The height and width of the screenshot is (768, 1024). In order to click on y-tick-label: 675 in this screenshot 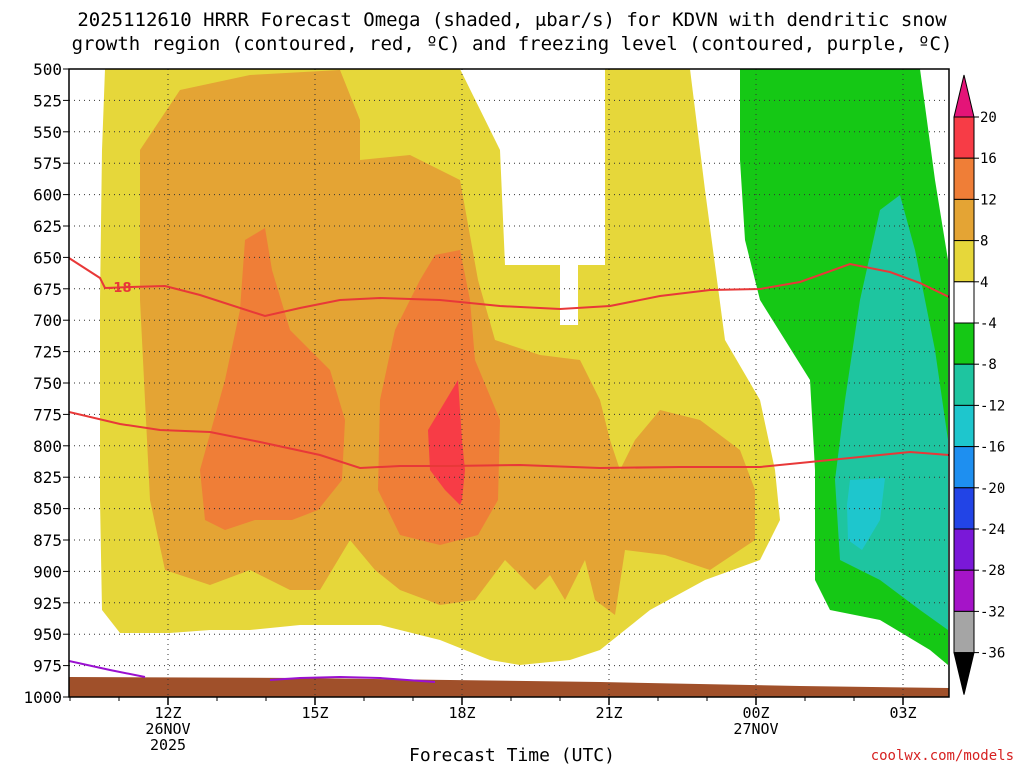, I will do `click(47, 289)`.